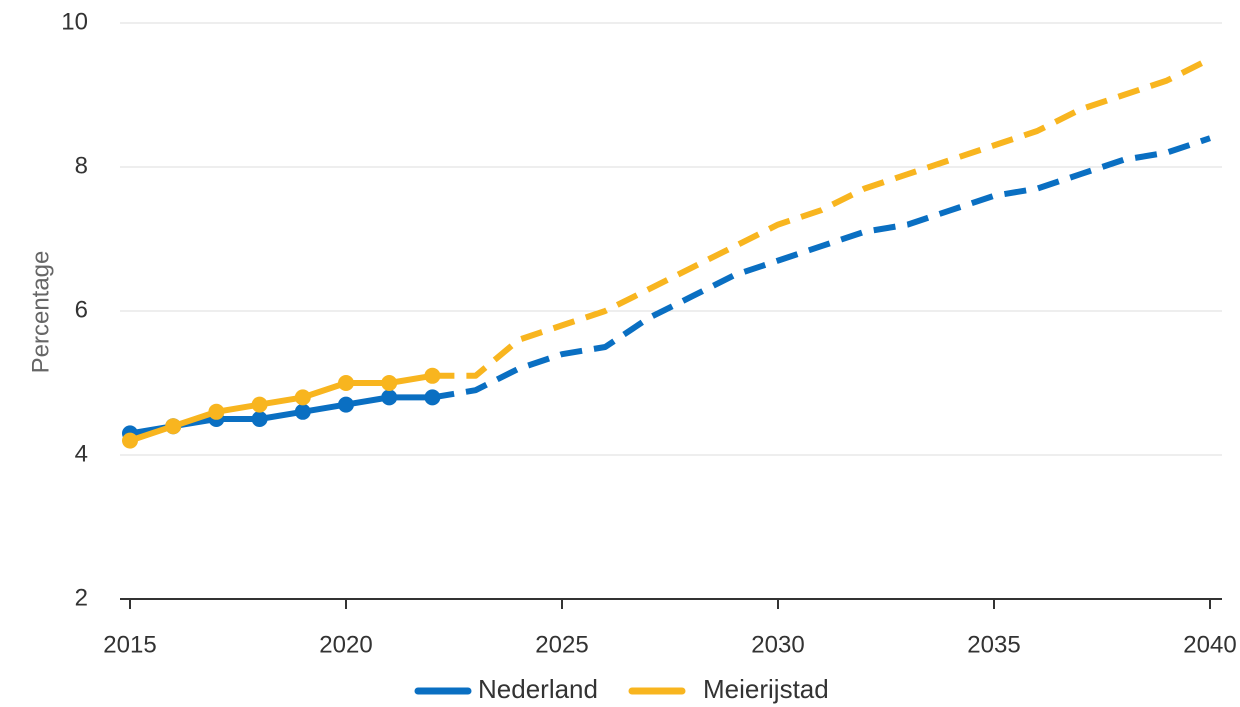  Describe the element at coordinates (81, 165) in the screenshot. I see `y-tick-label: 8` at that location.